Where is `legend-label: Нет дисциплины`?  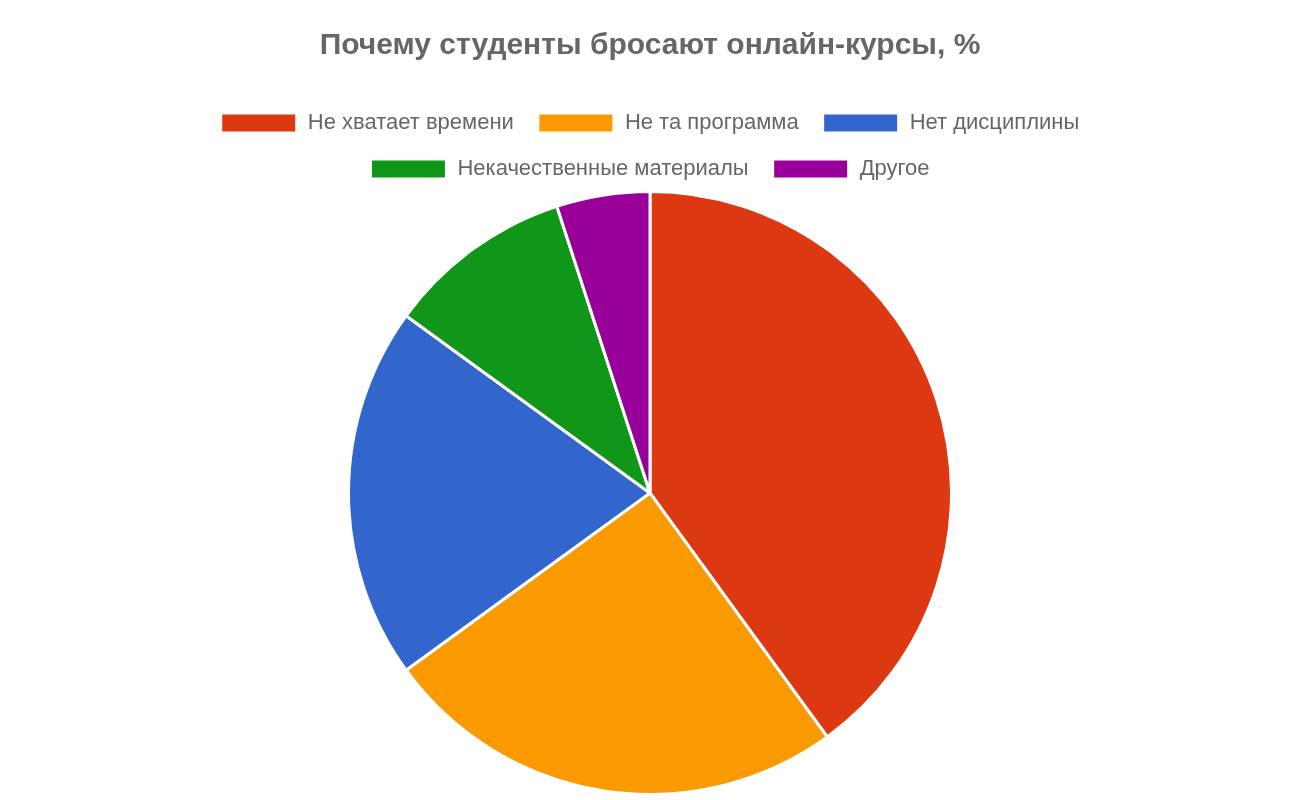
legend-label: Нет дисциплины is located at coordinates (994, 122).